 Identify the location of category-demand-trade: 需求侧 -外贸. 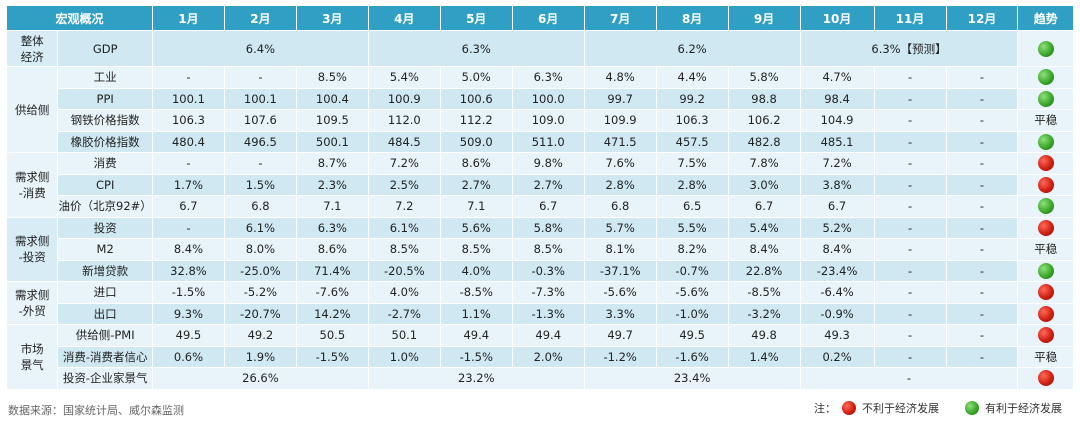
(32, 303).